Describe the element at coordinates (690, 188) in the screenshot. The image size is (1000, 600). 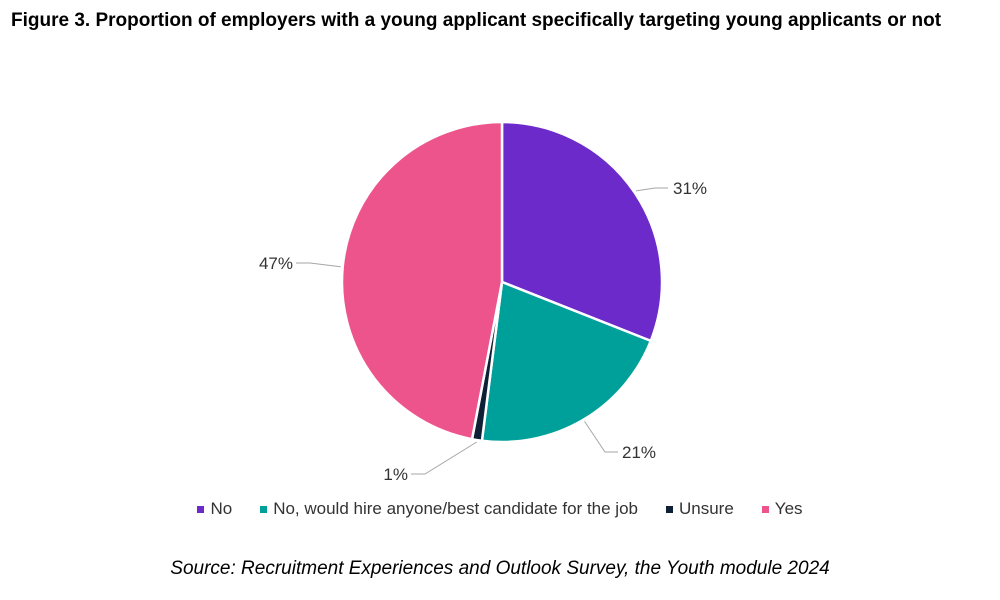
I see `slice-label-no: 31%` at that location.